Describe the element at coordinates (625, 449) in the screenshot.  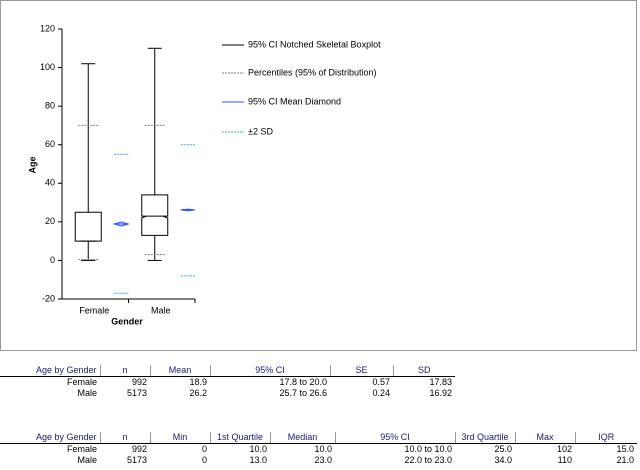
I see `cell: 15.0` at that location.